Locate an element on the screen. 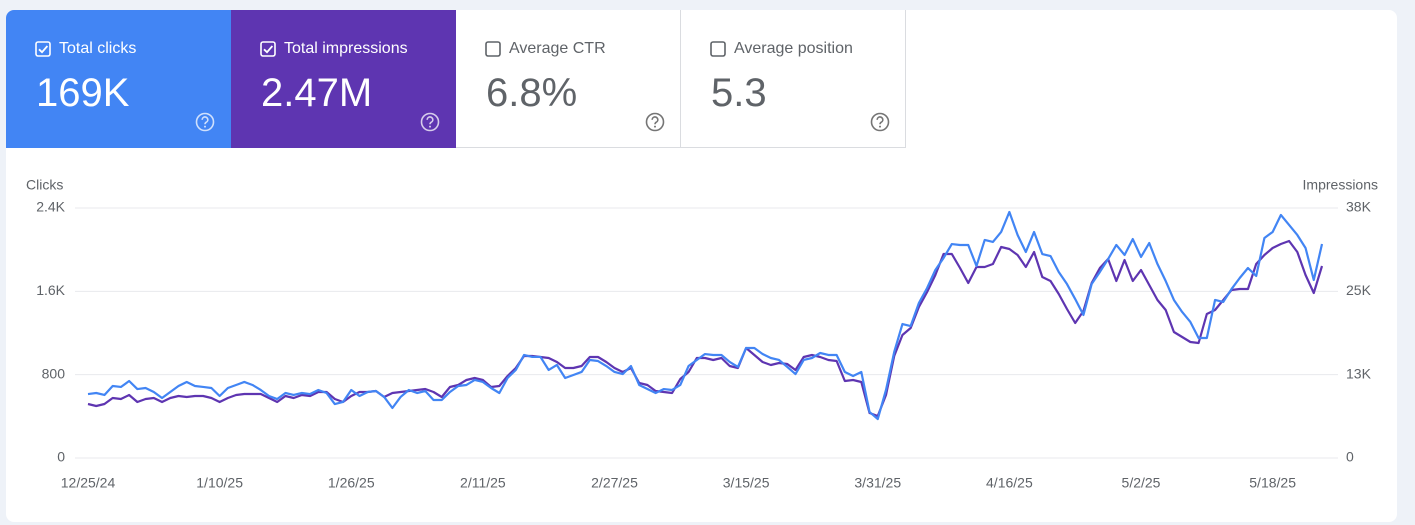 The width and height of the screenshot is (1415, 525). x-tick-label: 5/2/25 is located at coordinates (1141, 483).